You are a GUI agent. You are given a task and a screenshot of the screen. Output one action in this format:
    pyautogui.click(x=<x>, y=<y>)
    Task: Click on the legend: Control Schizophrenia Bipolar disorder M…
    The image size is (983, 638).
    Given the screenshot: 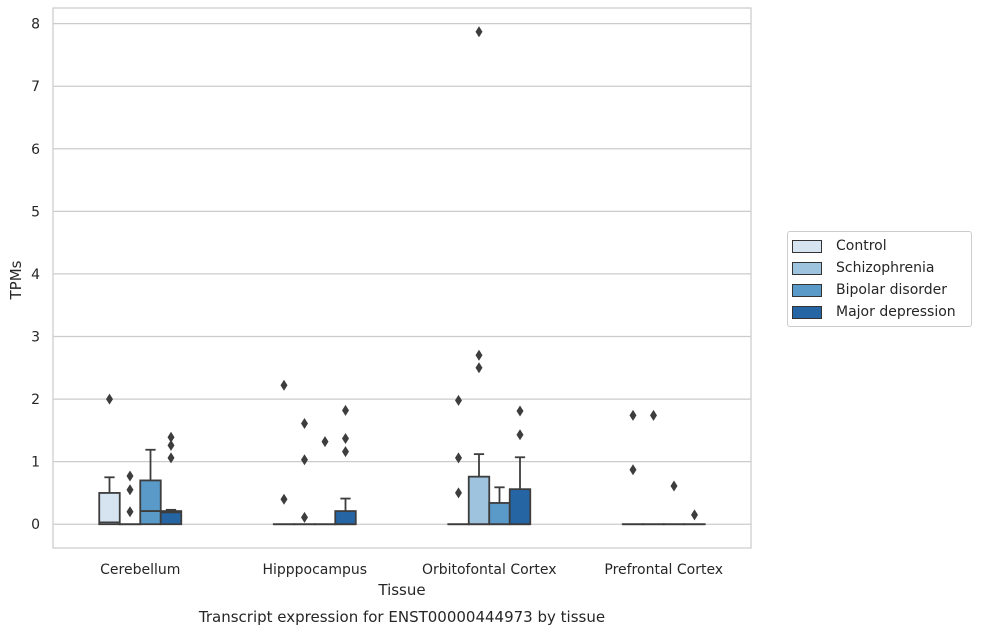 What is the action you would take?
    pyautogui.click(x=879, y=279)
    